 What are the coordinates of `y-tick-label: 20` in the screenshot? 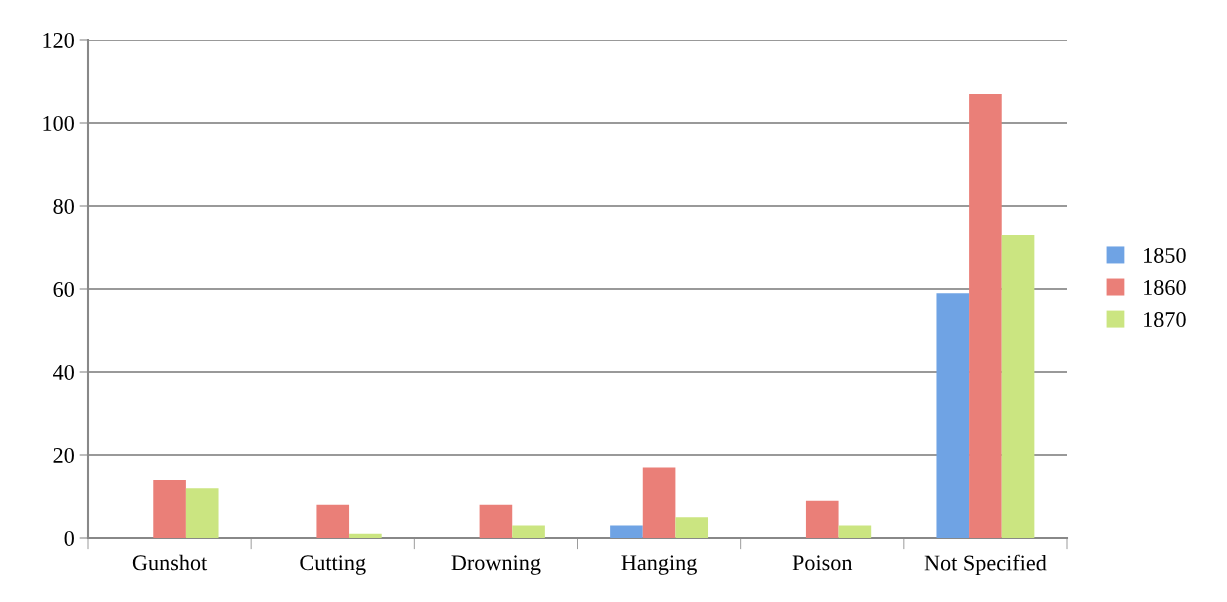 It's located at (63, 455).